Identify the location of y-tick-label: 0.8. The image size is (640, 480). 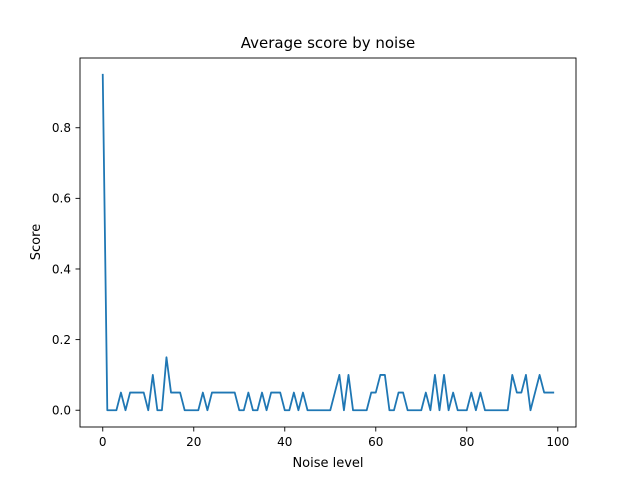
(61, 128).